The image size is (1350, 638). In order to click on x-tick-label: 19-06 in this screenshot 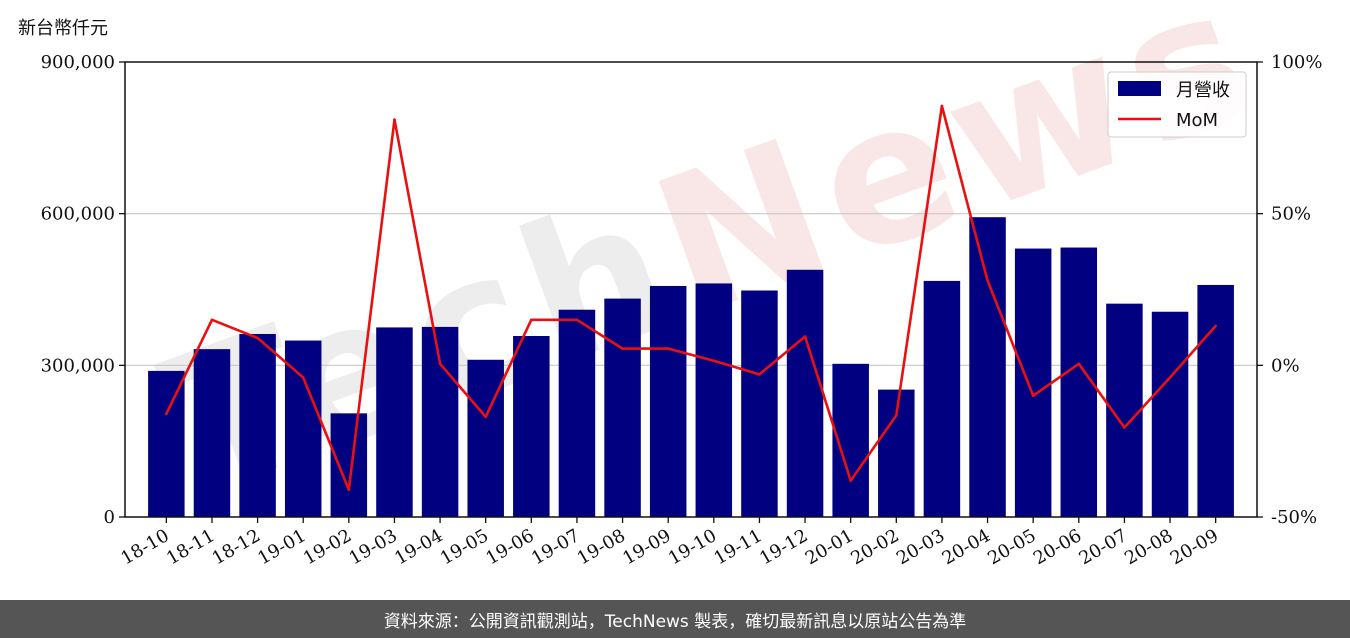, I will do `click(509, 547)`.